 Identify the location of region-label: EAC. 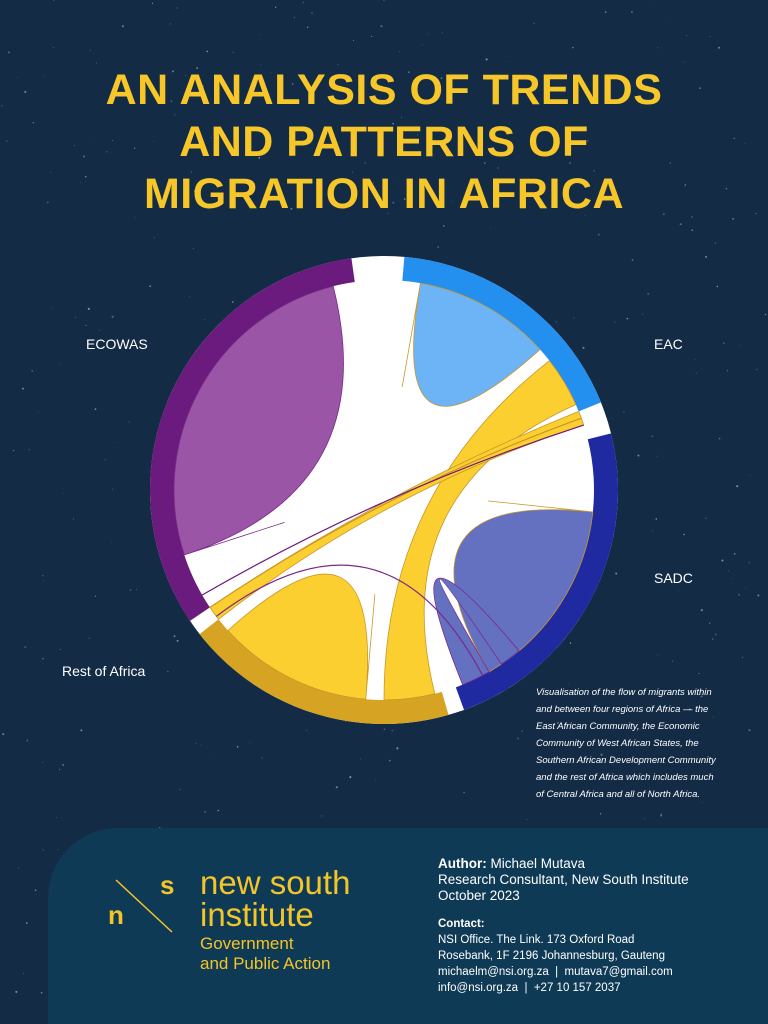
(668, 344).